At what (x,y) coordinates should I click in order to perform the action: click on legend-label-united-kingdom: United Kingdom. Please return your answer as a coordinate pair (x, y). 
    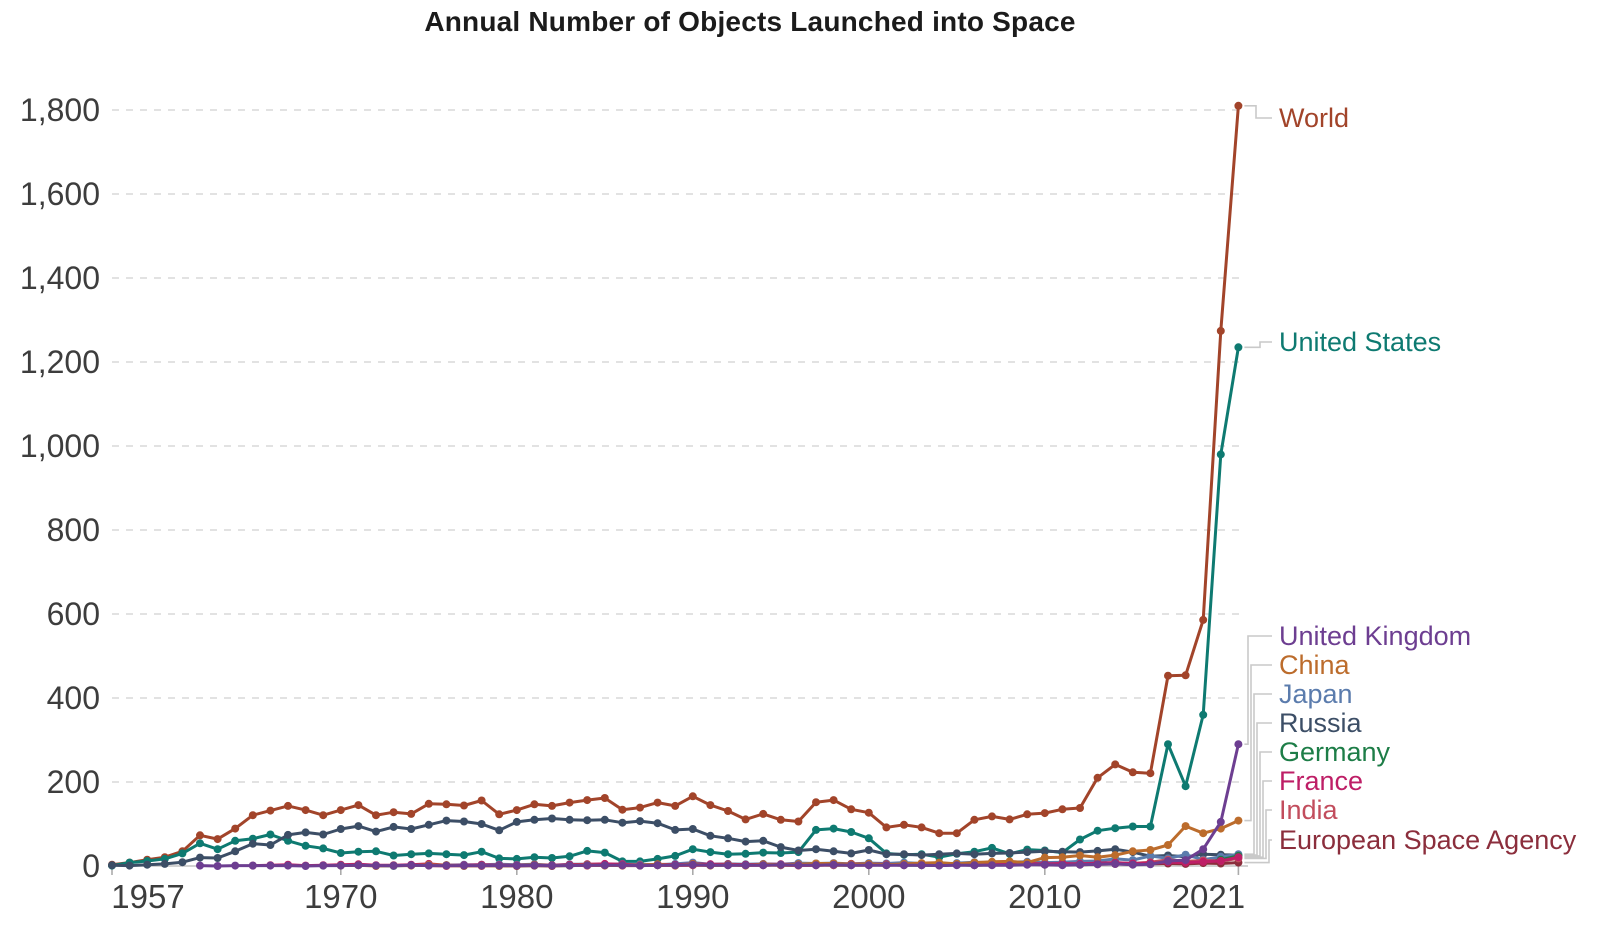
    Looking at the image, I should click on (1375, 636).